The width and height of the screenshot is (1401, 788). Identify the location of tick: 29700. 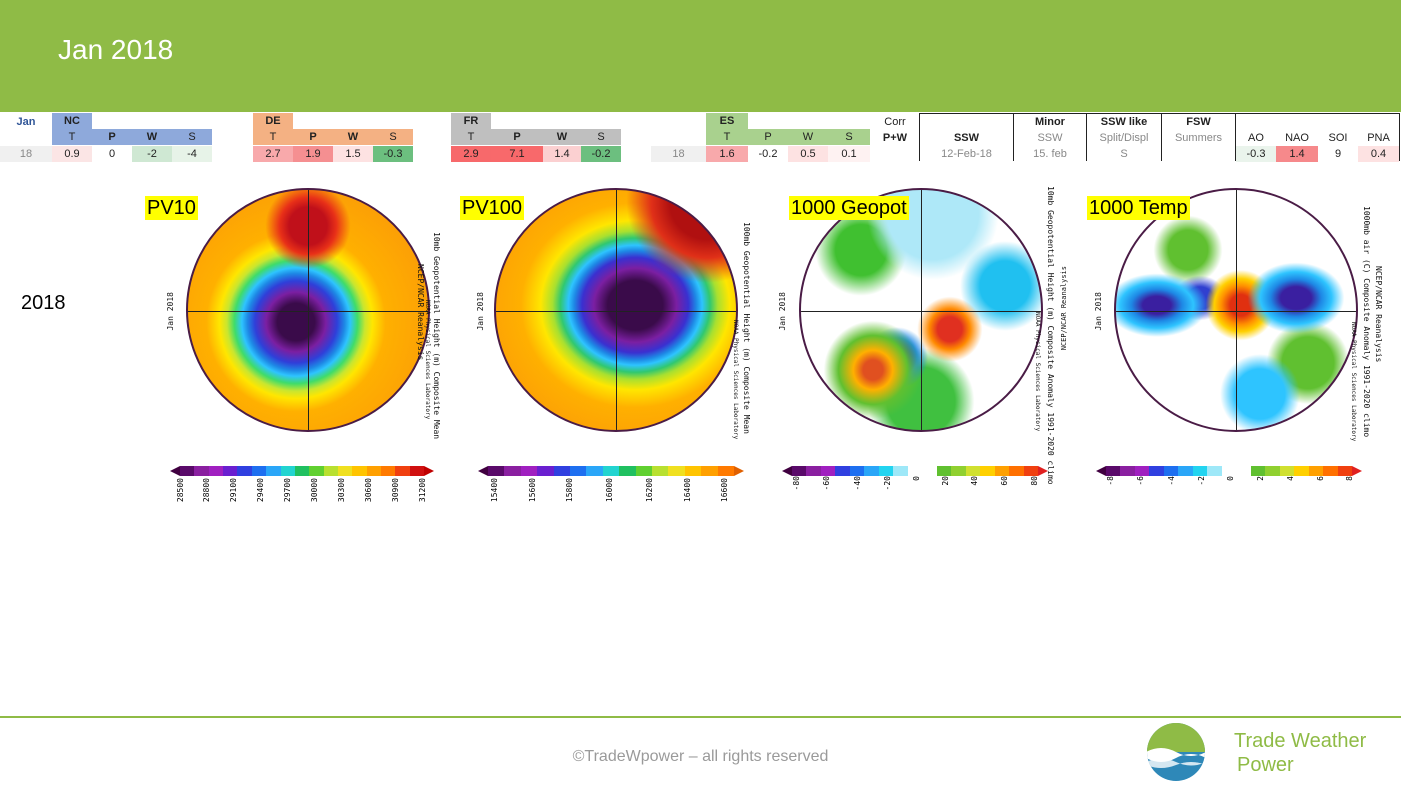
(287, 490).